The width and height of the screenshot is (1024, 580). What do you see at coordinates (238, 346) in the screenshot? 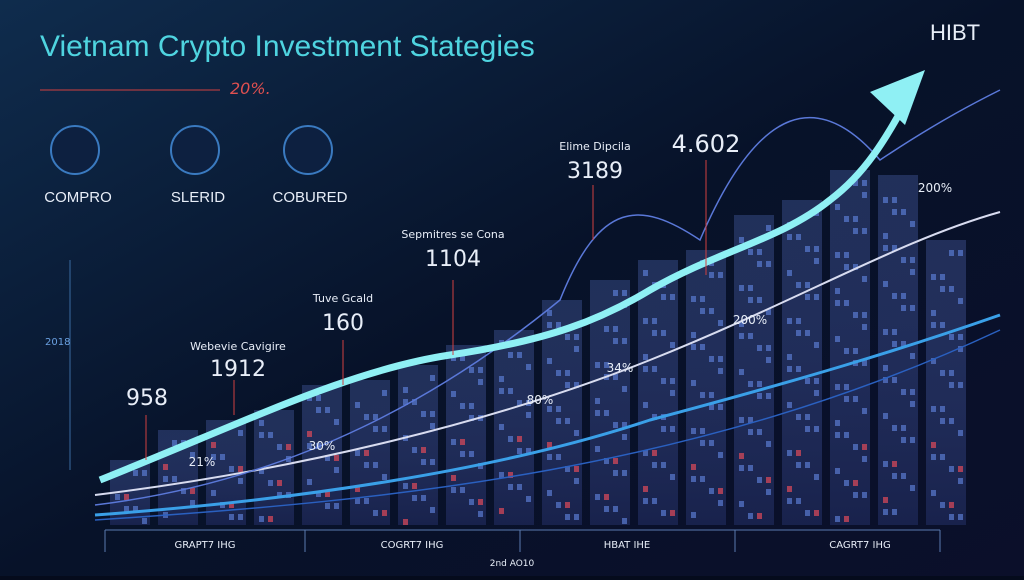
I see `callout-caption: Webevie Cavigire` at bounding box center [238, 346].